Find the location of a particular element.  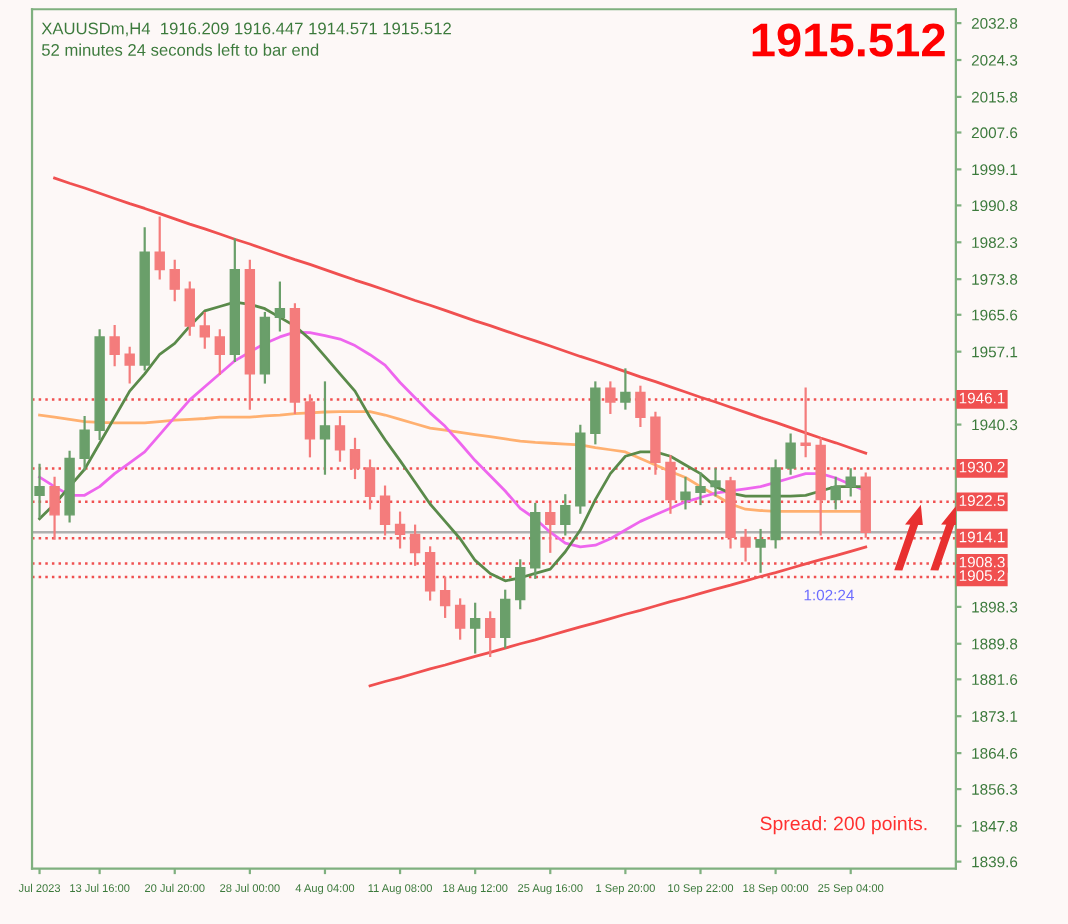

annotation: XAUUSDm,H4 1916.209 1916.447 1914.571 1915.512 is located at coordinates (246, 29).